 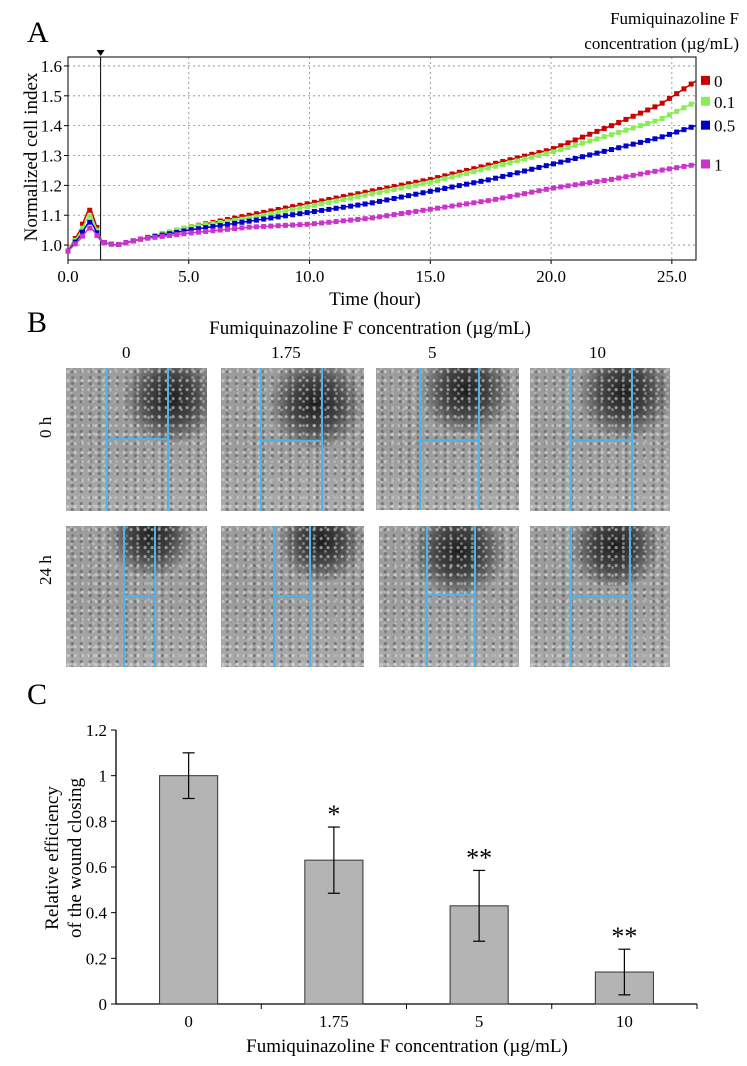 What do you see at coordinates (600, 596) in the screenshot?
I see `micrograph-10-24h` at bounding box center [600, 596].